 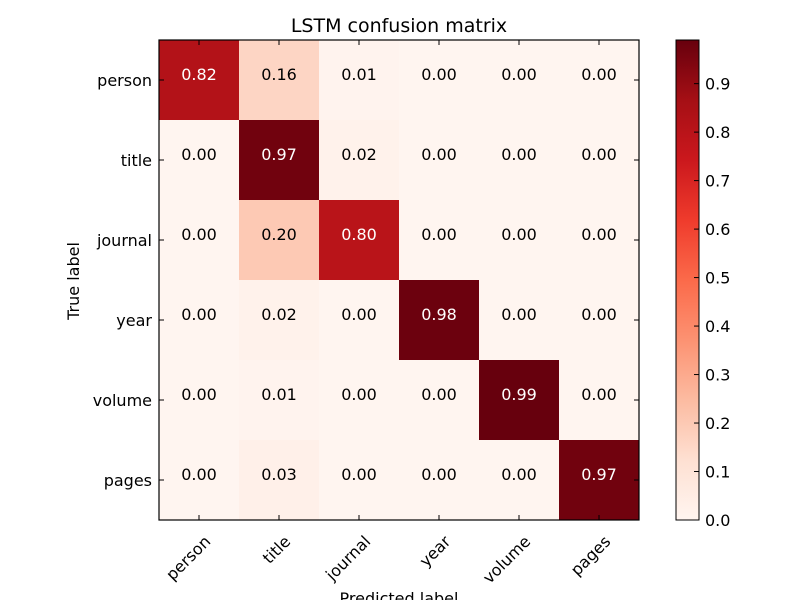 What do you see at coordinates (199, 74) in the screenshot?
I see `cell-value-label: 0.82` at bounding box center [199, 74].